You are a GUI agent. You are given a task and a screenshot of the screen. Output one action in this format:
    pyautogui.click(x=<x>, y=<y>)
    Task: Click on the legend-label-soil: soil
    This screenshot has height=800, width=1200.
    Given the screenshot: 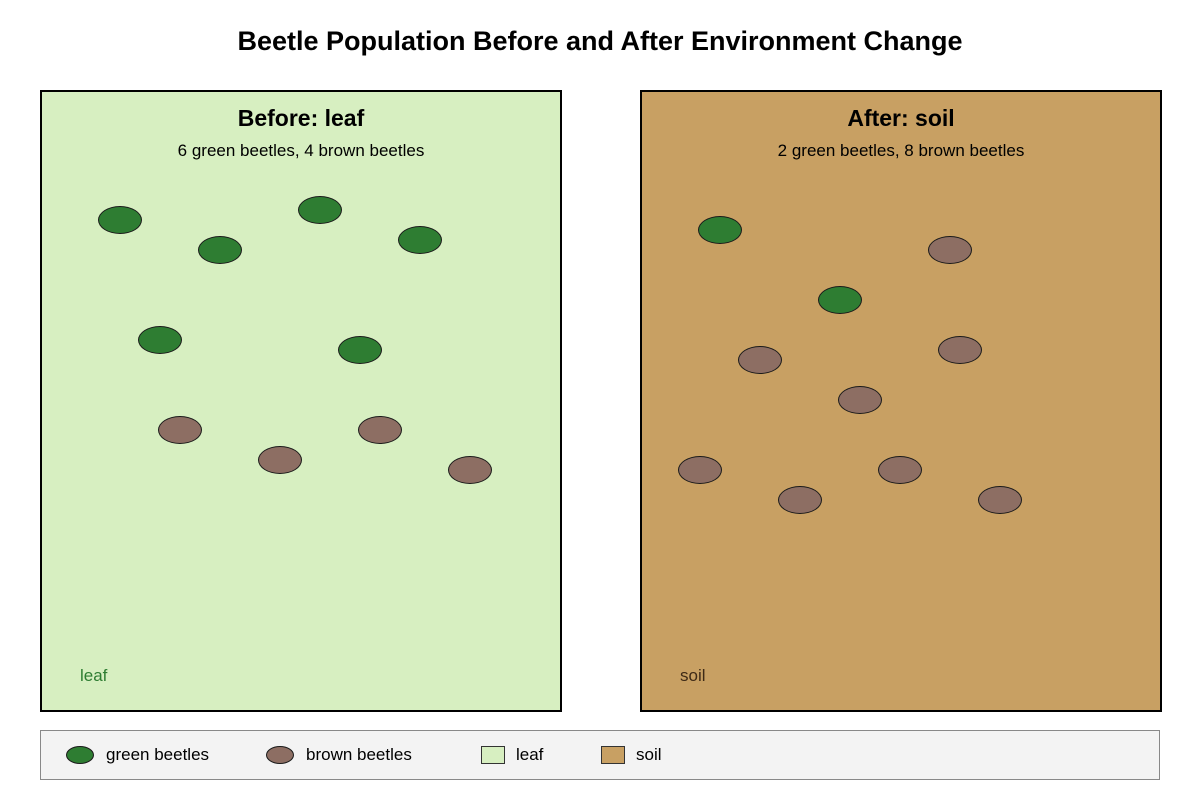 What is the action you would take?
    pyautogui.click(x=649, y=754)
    